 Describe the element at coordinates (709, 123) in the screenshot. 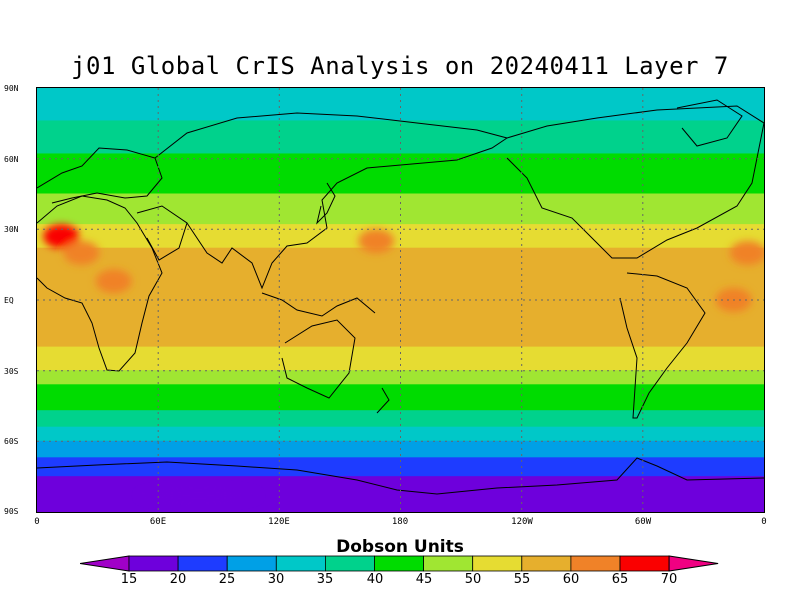

I see `coastline-greenland` at that location.